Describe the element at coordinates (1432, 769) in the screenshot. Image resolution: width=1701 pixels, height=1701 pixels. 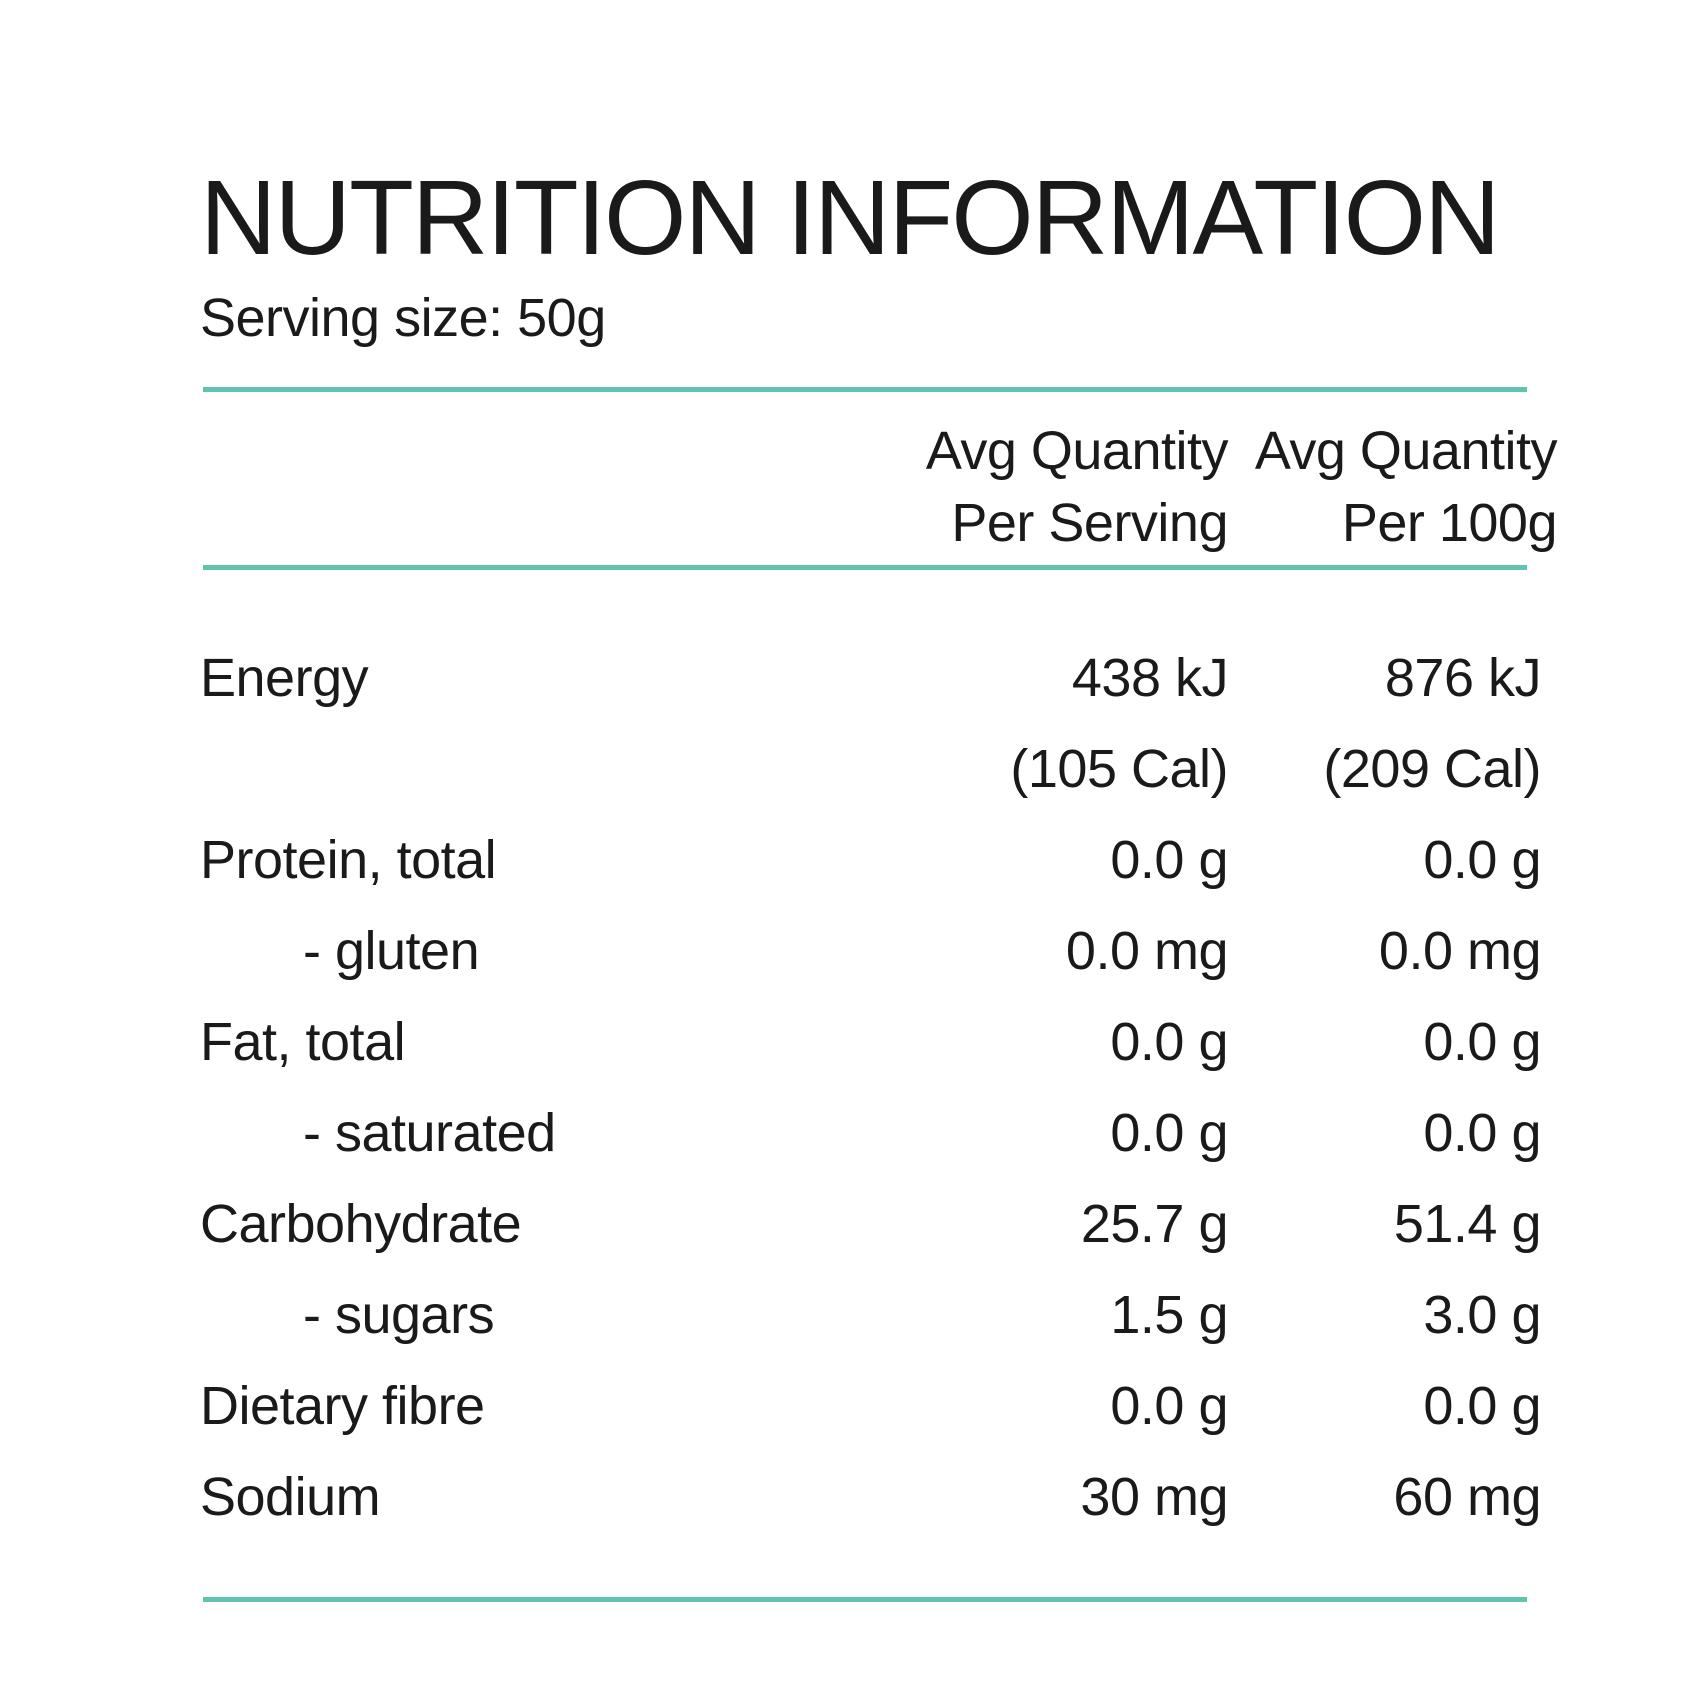
I see `per-100g-value: (209 Cal)` at that location.